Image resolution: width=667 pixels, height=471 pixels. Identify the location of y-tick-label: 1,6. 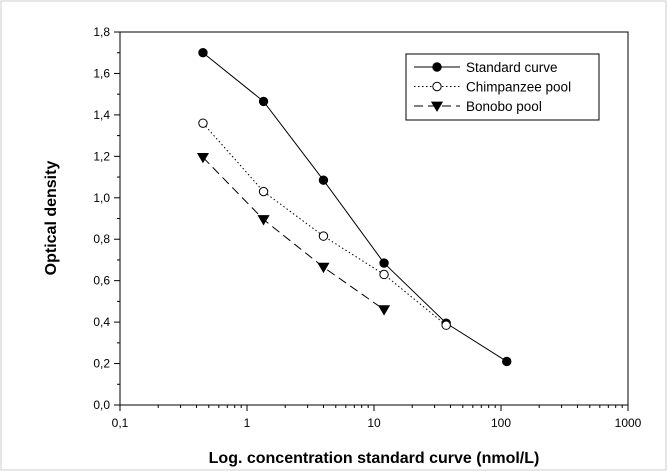
(101, 73).